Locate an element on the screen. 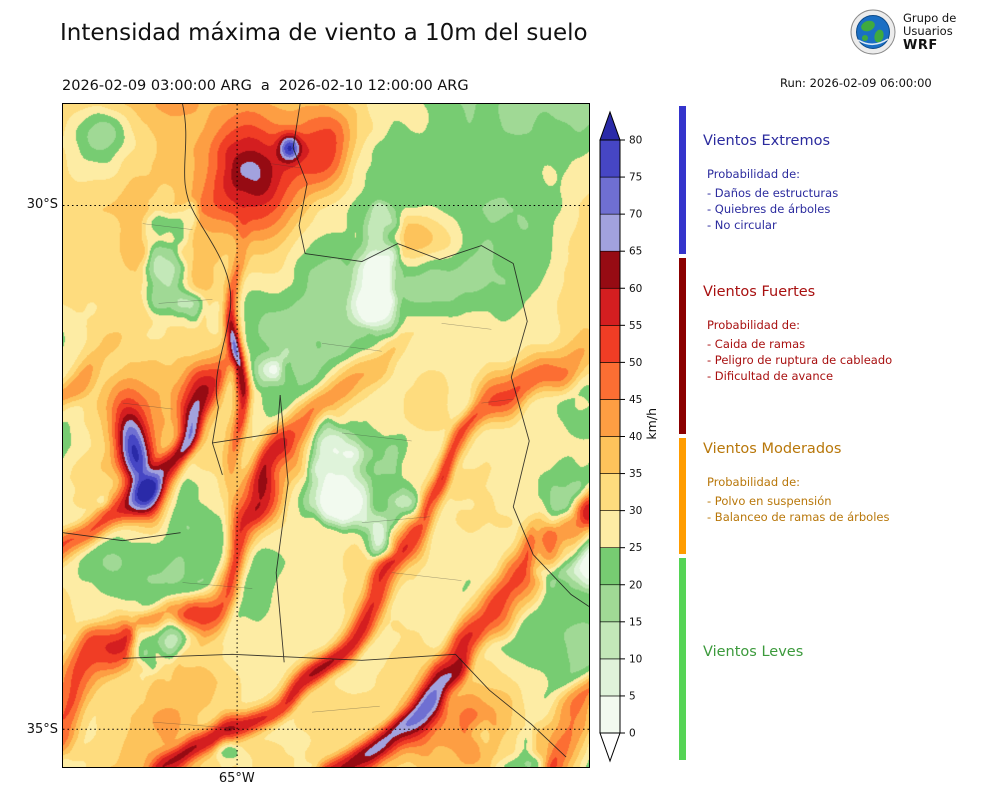 The width and height of the screenshot is (1000, 800). lat-label-30s: 30°S is located at coordinates (42, 204).